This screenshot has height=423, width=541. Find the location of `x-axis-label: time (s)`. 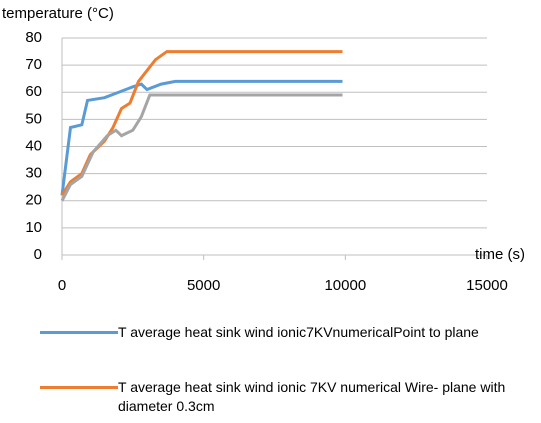

x-axis-label: time (s) is located at coordinates (500, 254).